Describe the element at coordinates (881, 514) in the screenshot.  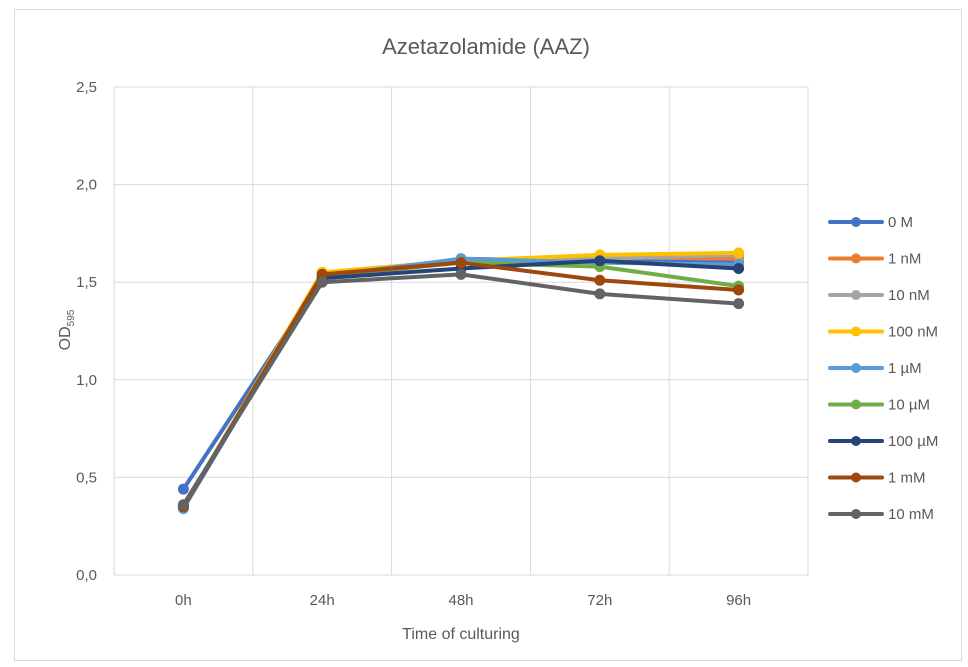
I see `legend-item: 10 mM` at that location.